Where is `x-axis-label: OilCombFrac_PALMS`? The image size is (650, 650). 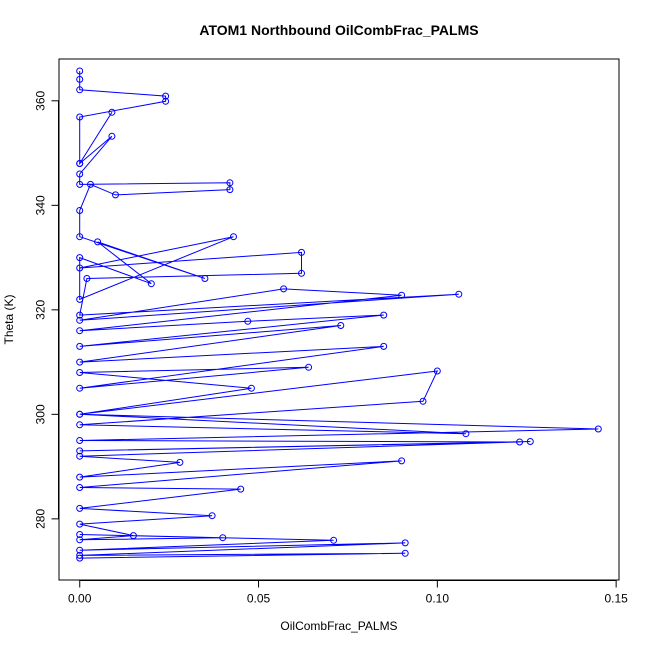 x-axis-label: OilCombFrac_PALMS is located at coordinates (338, 626).